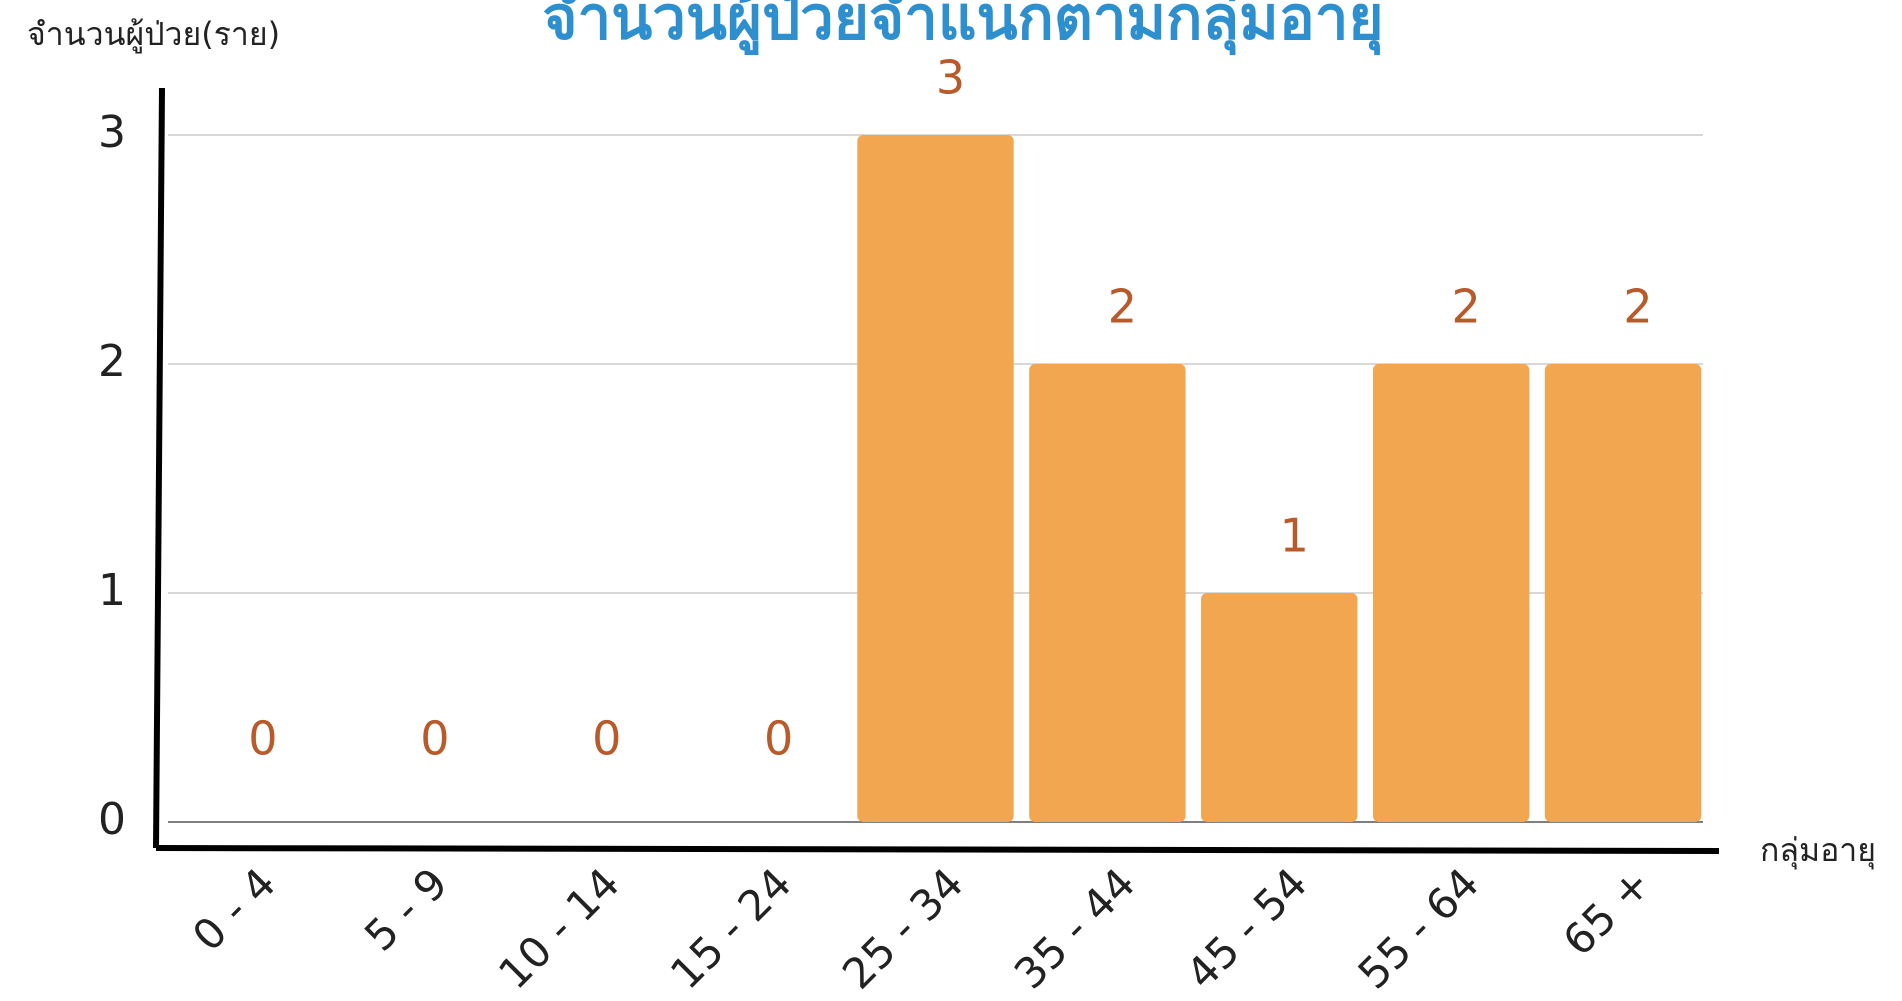 The width and height of the screenshot is (1902, 1001). Describe the element at coordinates (1075, 929) in the screenshot. I see `x-tick-label: 35 - 44` at that location.